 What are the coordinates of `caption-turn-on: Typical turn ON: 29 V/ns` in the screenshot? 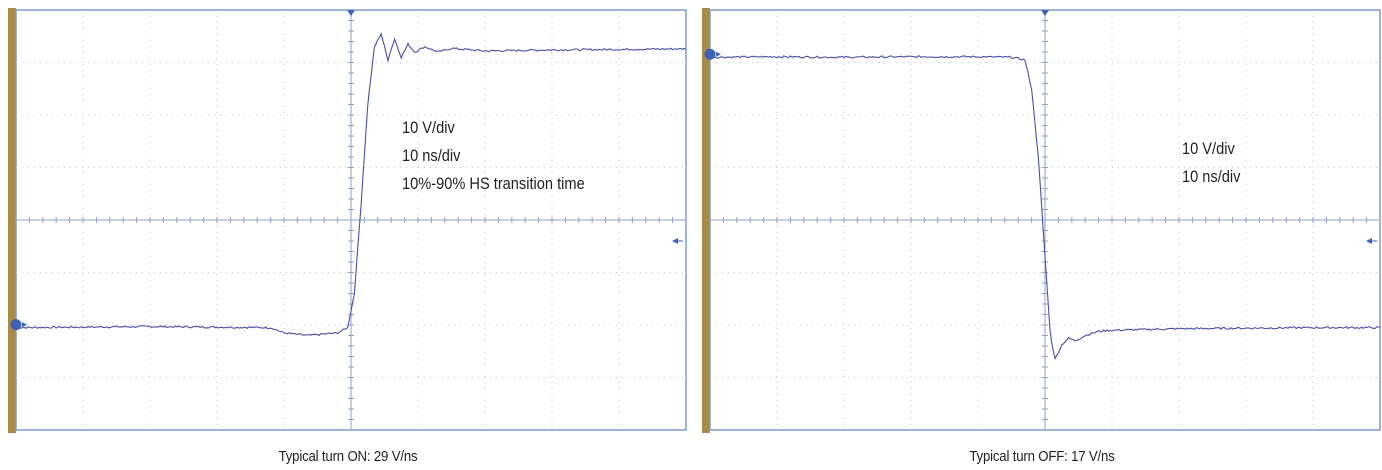 It's located at (348, 456).